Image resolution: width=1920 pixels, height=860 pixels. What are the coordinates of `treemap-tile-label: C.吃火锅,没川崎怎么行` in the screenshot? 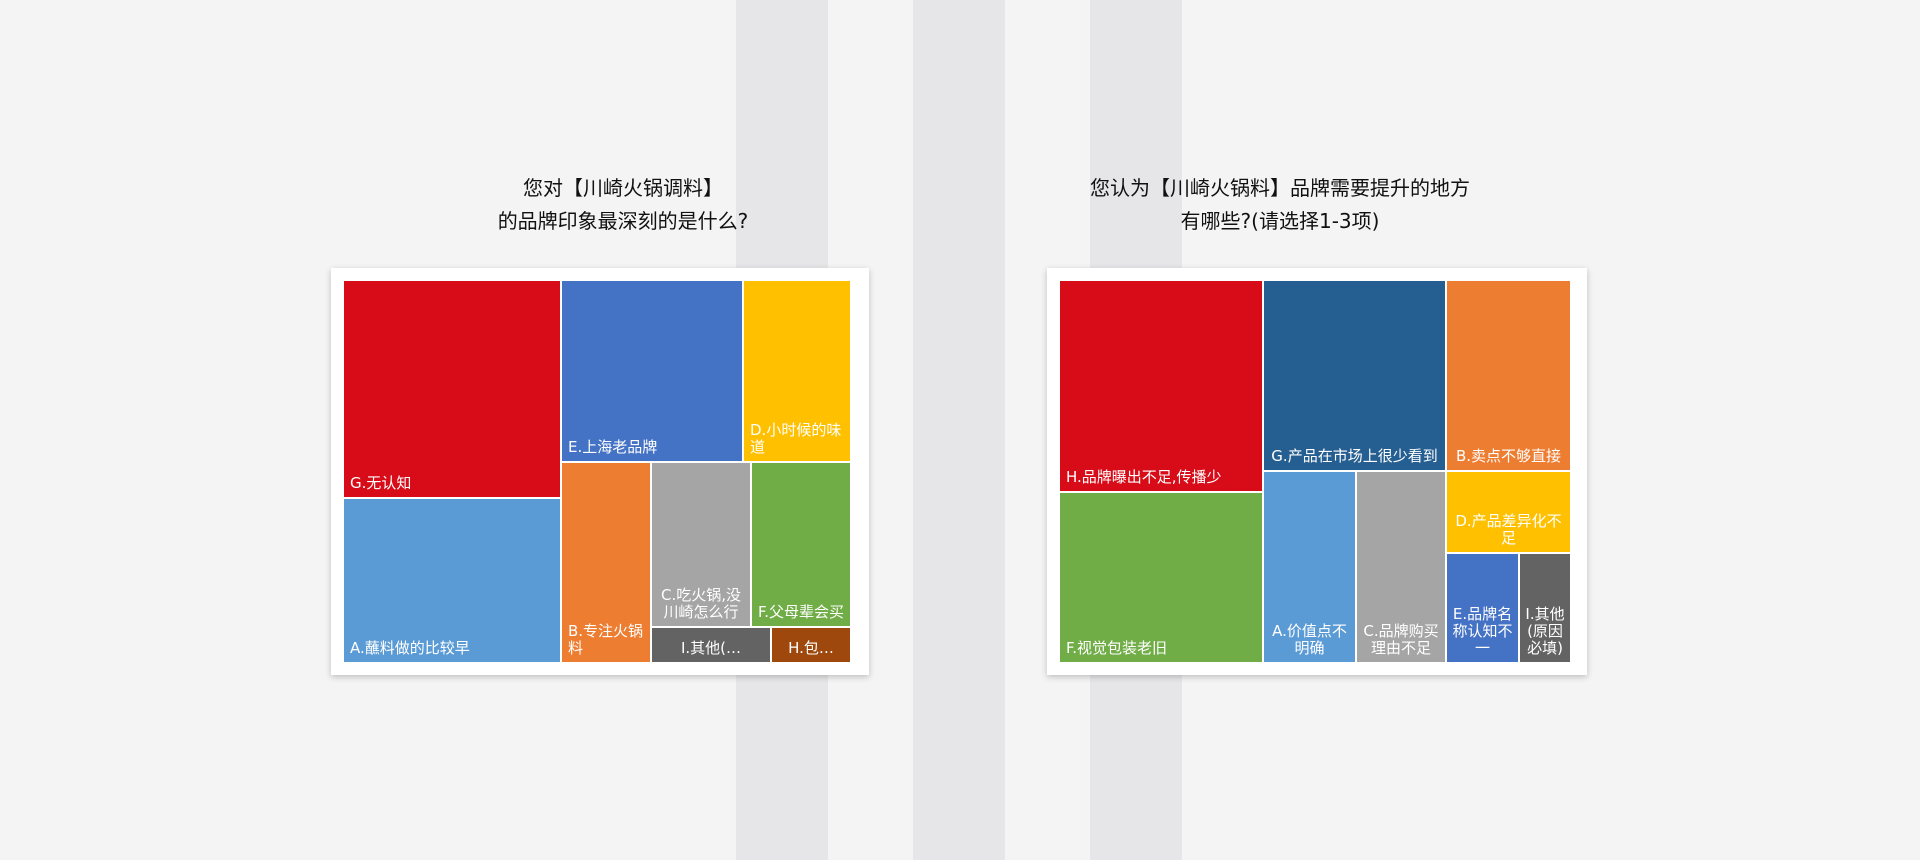 It's located at (700, 603).